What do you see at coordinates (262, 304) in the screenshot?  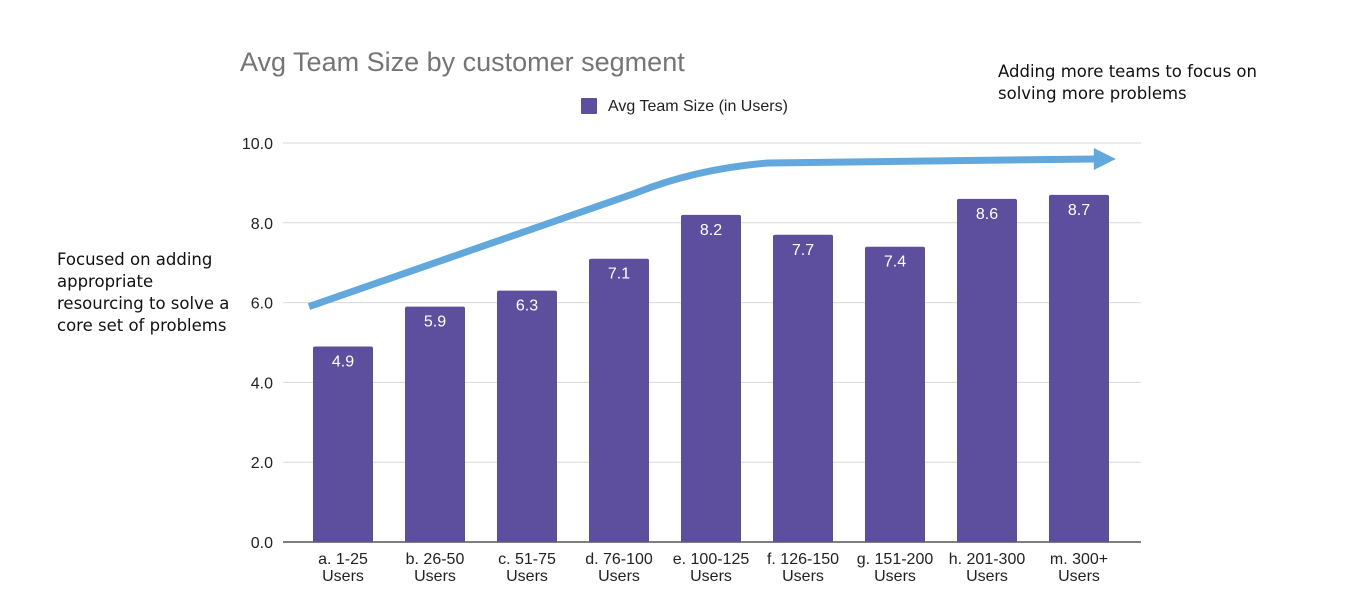 I see `y-tick-label: 6.0` at bounding box center [262, 304].